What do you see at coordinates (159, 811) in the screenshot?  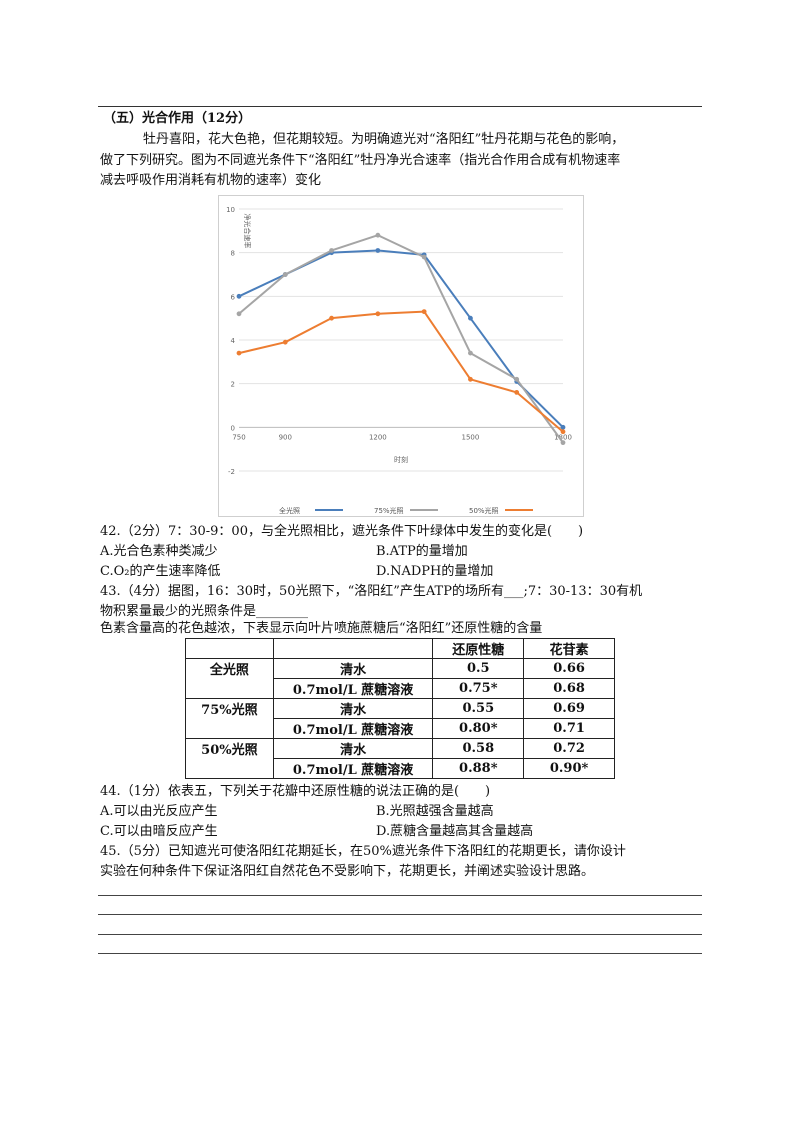 I see `q44-option-a: A.可以由光反应产生` at bounding box center [159, 811].